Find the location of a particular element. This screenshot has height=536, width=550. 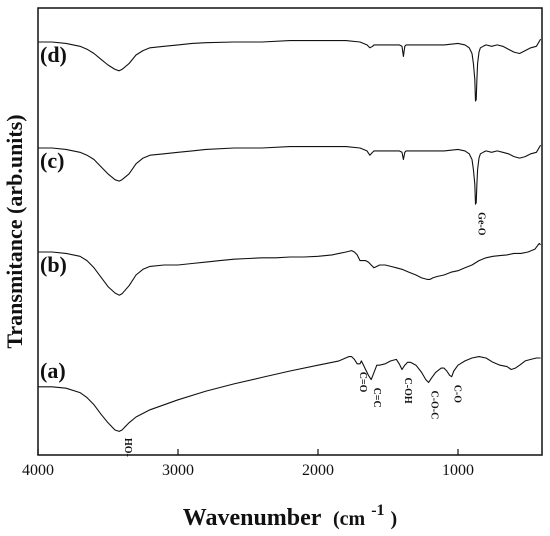

x-axis-unit-close: ) is located at coordinates (394, 519).